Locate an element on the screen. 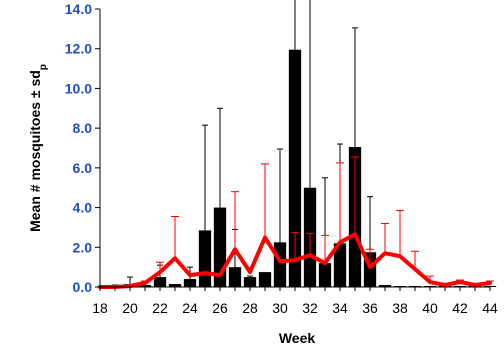 Image resolution: width=504 pixels, height=352 pixels. y-axis-label: Mean # mosquitoes ± sdp is located at coordinates (38, 148).